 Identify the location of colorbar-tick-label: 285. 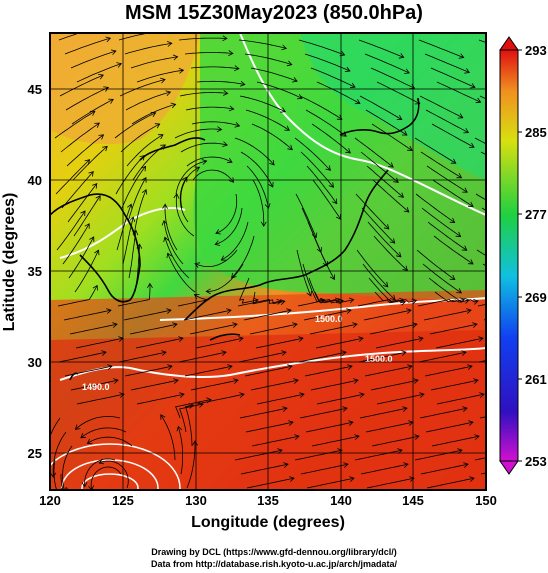
(536, 132).